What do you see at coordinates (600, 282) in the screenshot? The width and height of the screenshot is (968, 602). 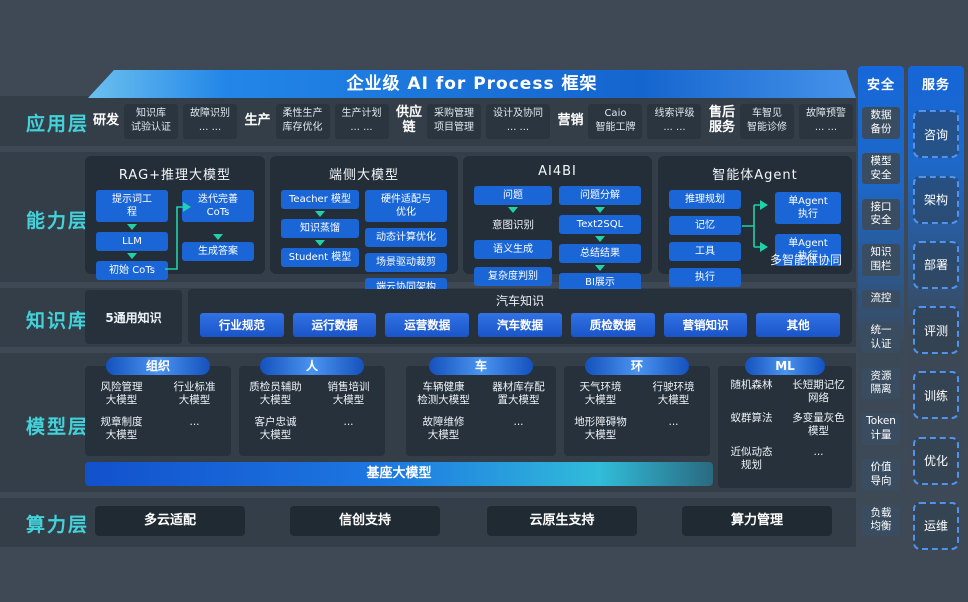 I see `bi-step-display: BI展示` at bounding box center [600, 282].